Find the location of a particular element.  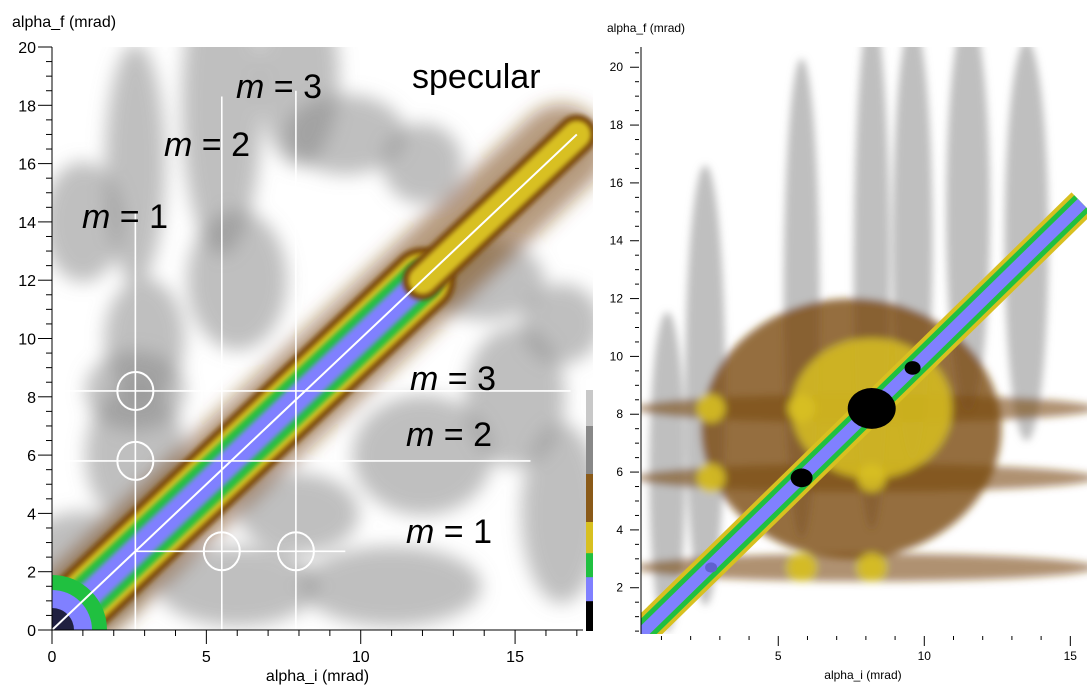

label-vertical-m3: m = 3 is located at coordinates (279, 87).